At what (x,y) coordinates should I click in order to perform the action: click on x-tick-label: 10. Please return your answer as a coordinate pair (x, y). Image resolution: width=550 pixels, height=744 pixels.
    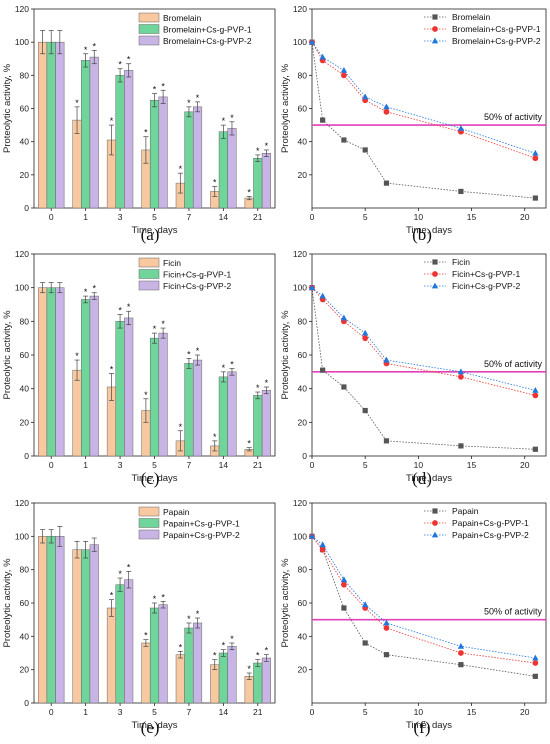
    Looking at the image, I should click on (419, 465).